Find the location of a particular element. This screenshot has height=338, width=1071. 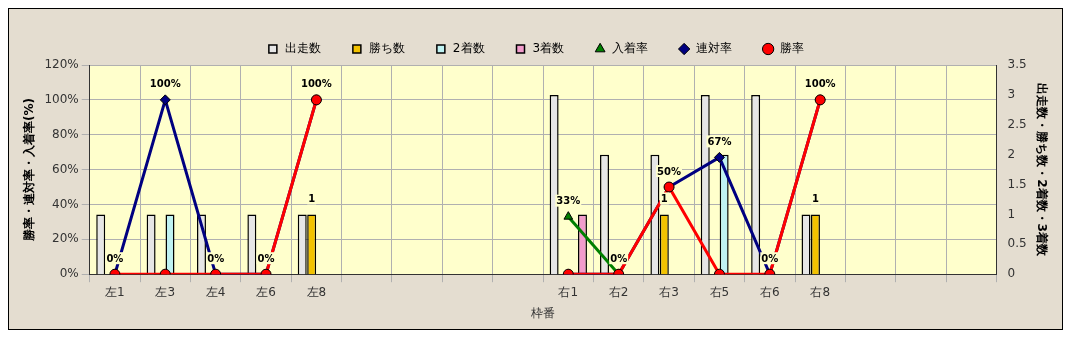

x-tick-label: 左8 is located at coordinates (316, 291).